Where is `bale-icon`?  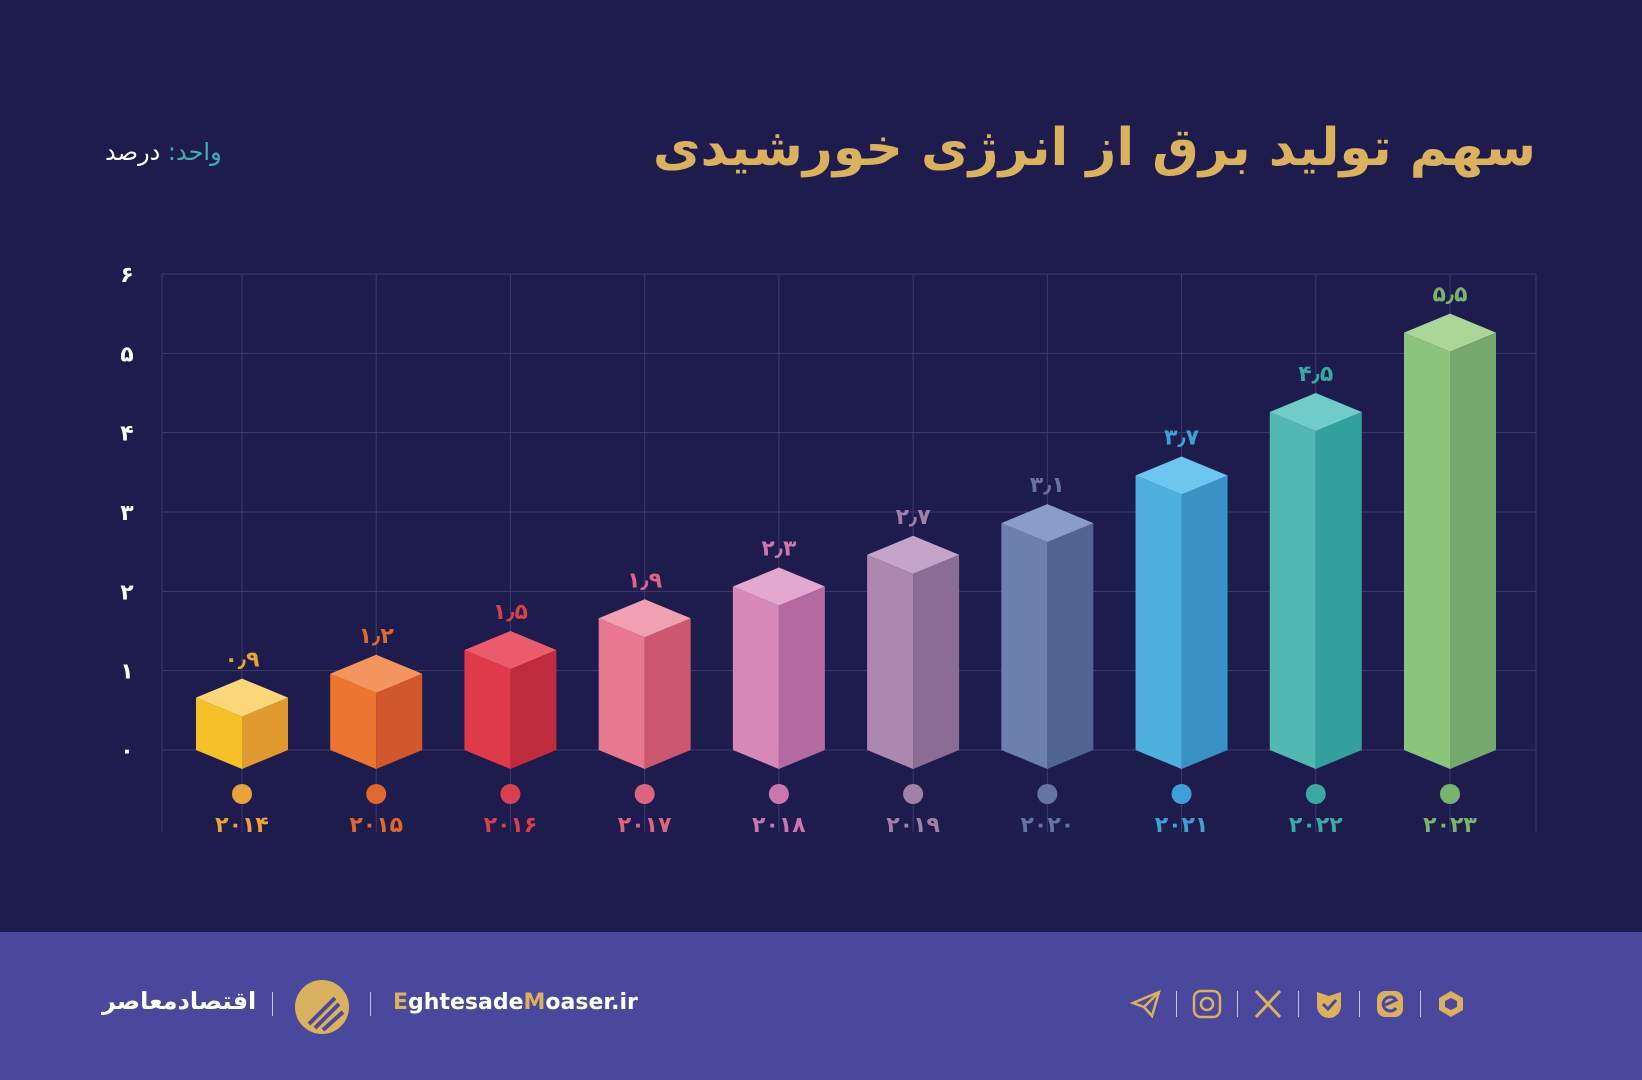
bale-icon is located at coordinates (1329, 1004).